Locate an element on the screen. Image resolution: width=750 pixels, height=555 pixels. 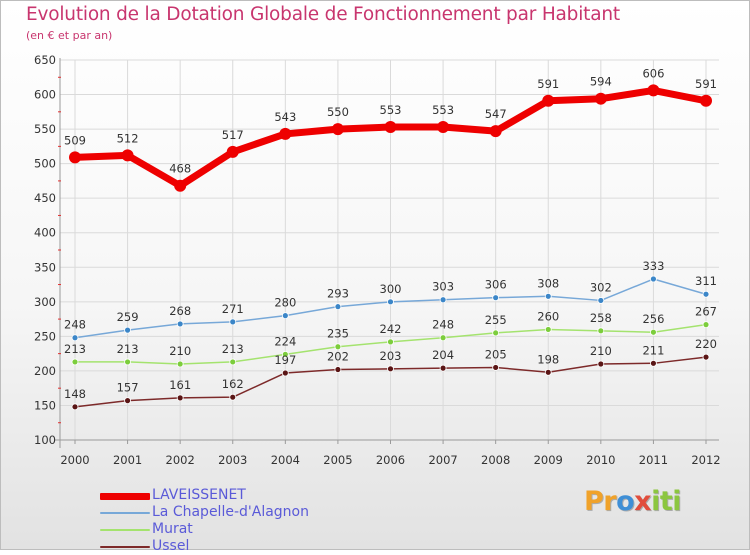
data-label: 148 is located at coordinates (75, 394).